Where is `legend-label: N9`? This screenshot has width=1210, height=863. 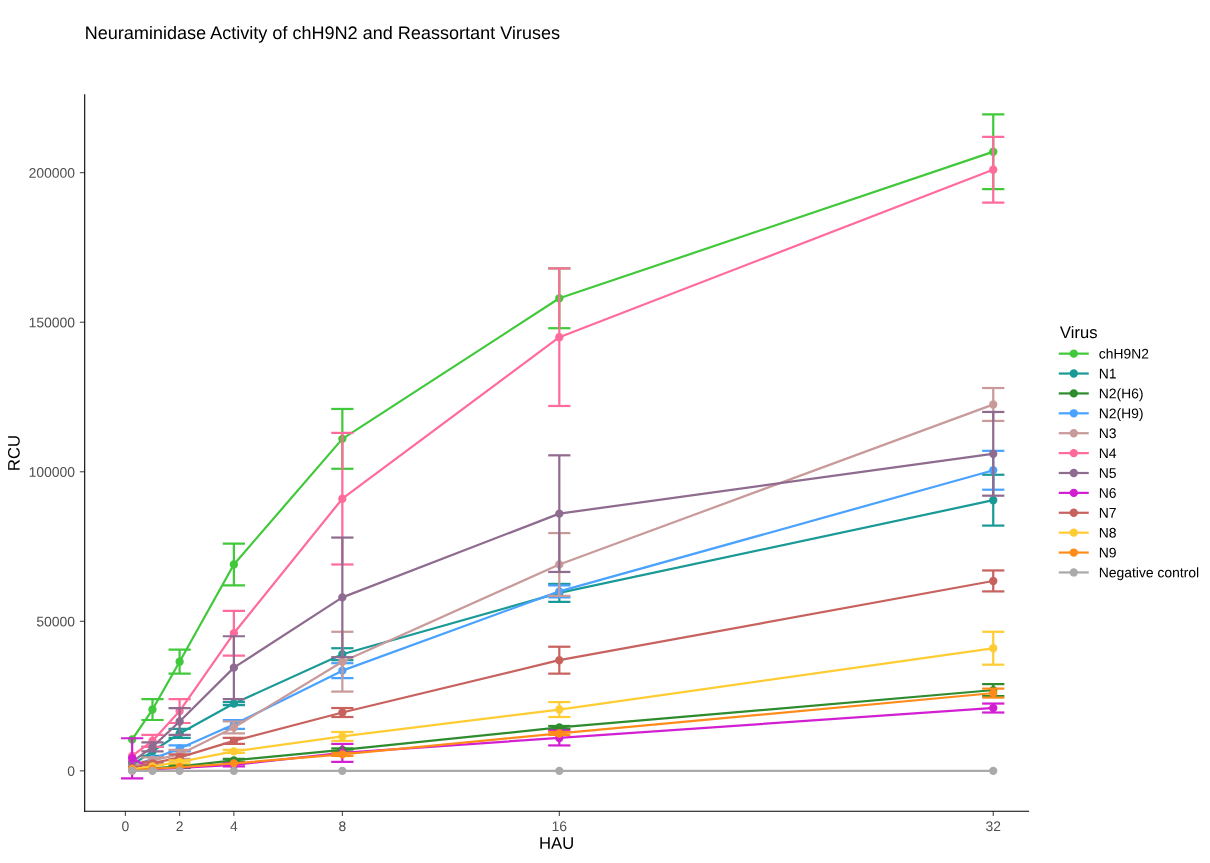
legend-label: N9 is located at coordinates (1107, 552).